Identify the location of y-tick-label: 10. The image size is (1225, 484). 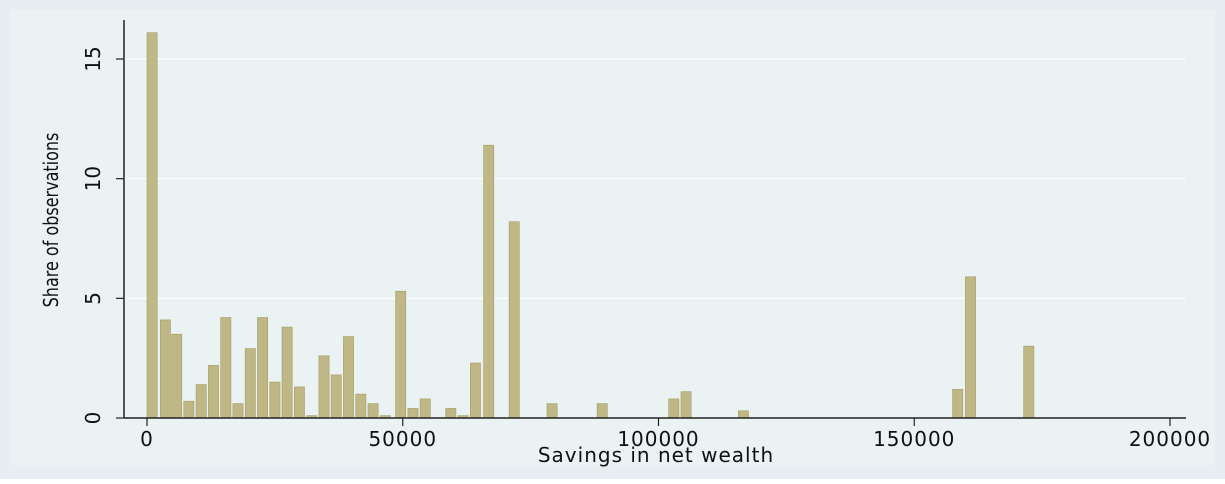
(93, 178).